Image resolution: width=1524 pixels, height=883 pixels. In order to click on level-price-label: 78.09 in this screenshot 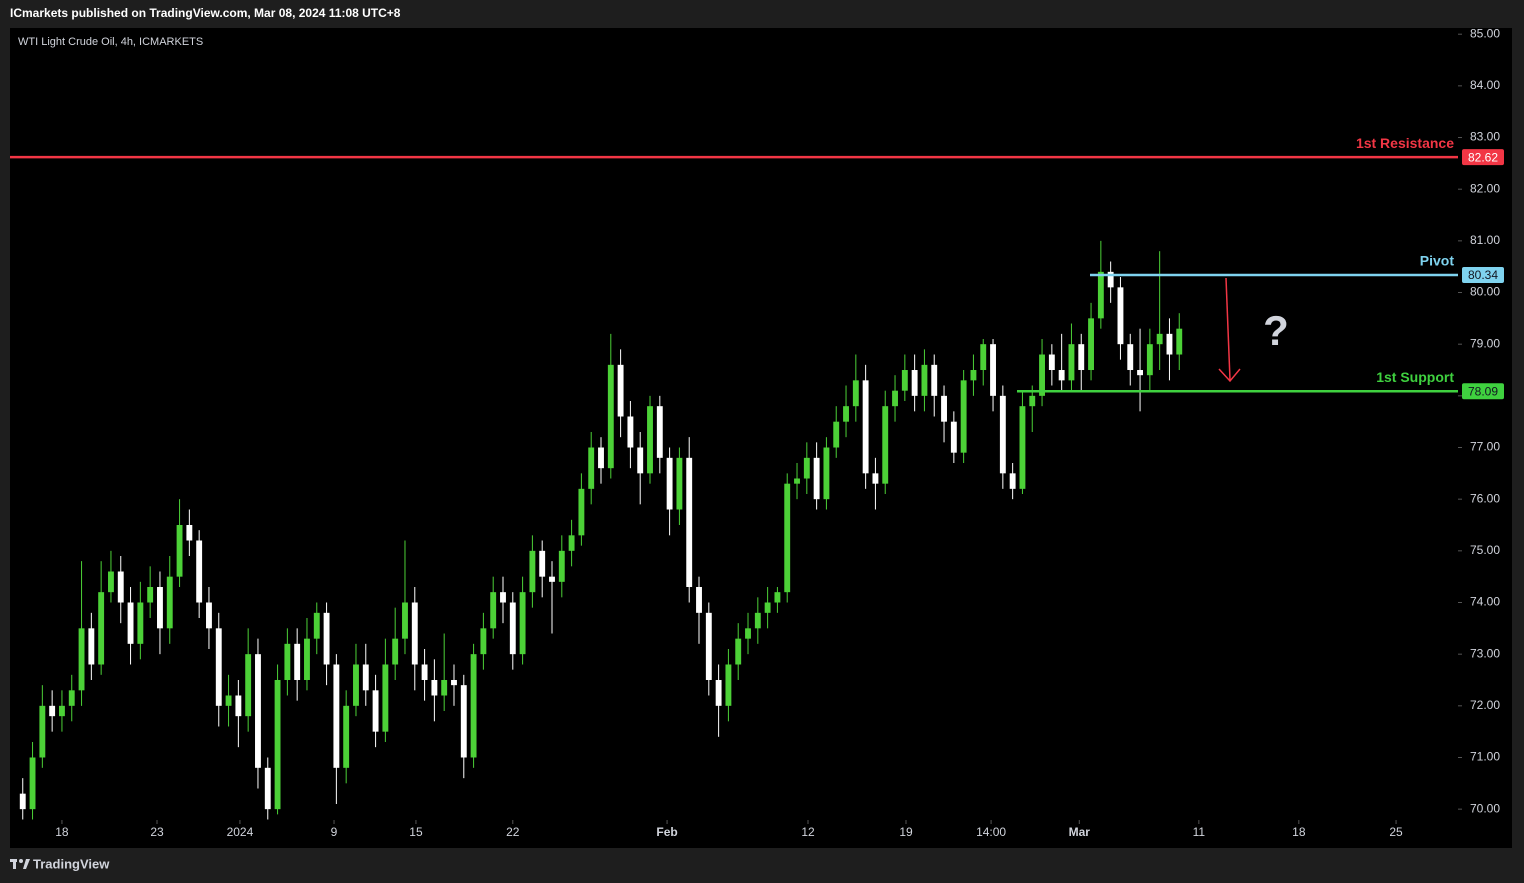, I will do `click(1483, 391)`.